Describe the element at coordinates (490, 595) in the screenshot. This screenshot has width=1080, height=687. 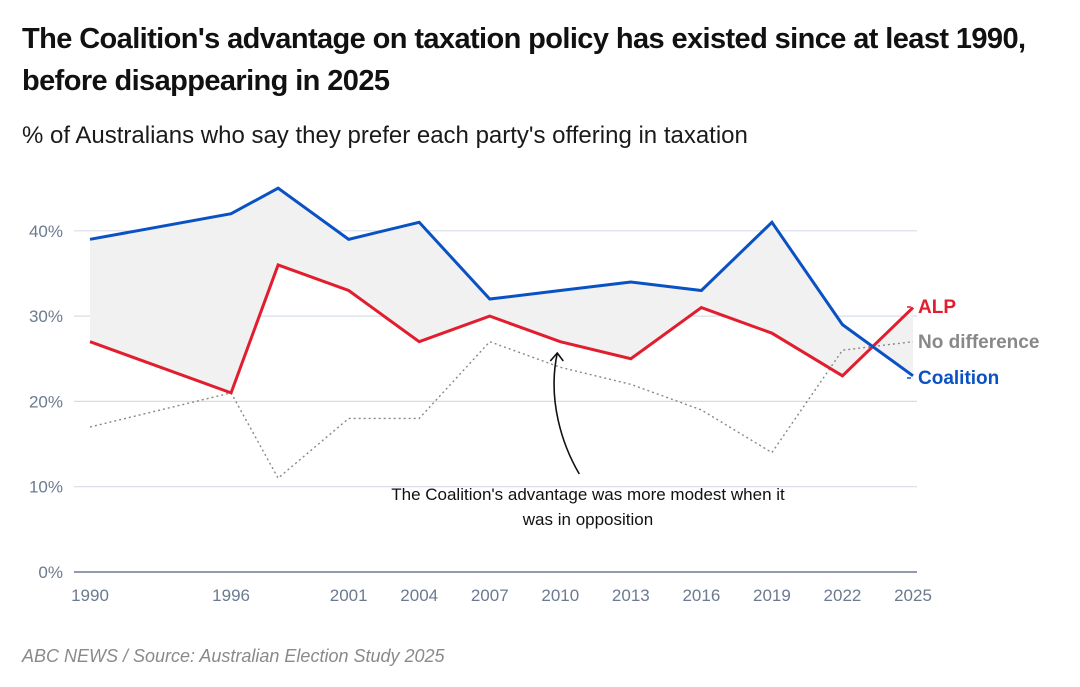
I see `x-tick-label: 2007` at that location.